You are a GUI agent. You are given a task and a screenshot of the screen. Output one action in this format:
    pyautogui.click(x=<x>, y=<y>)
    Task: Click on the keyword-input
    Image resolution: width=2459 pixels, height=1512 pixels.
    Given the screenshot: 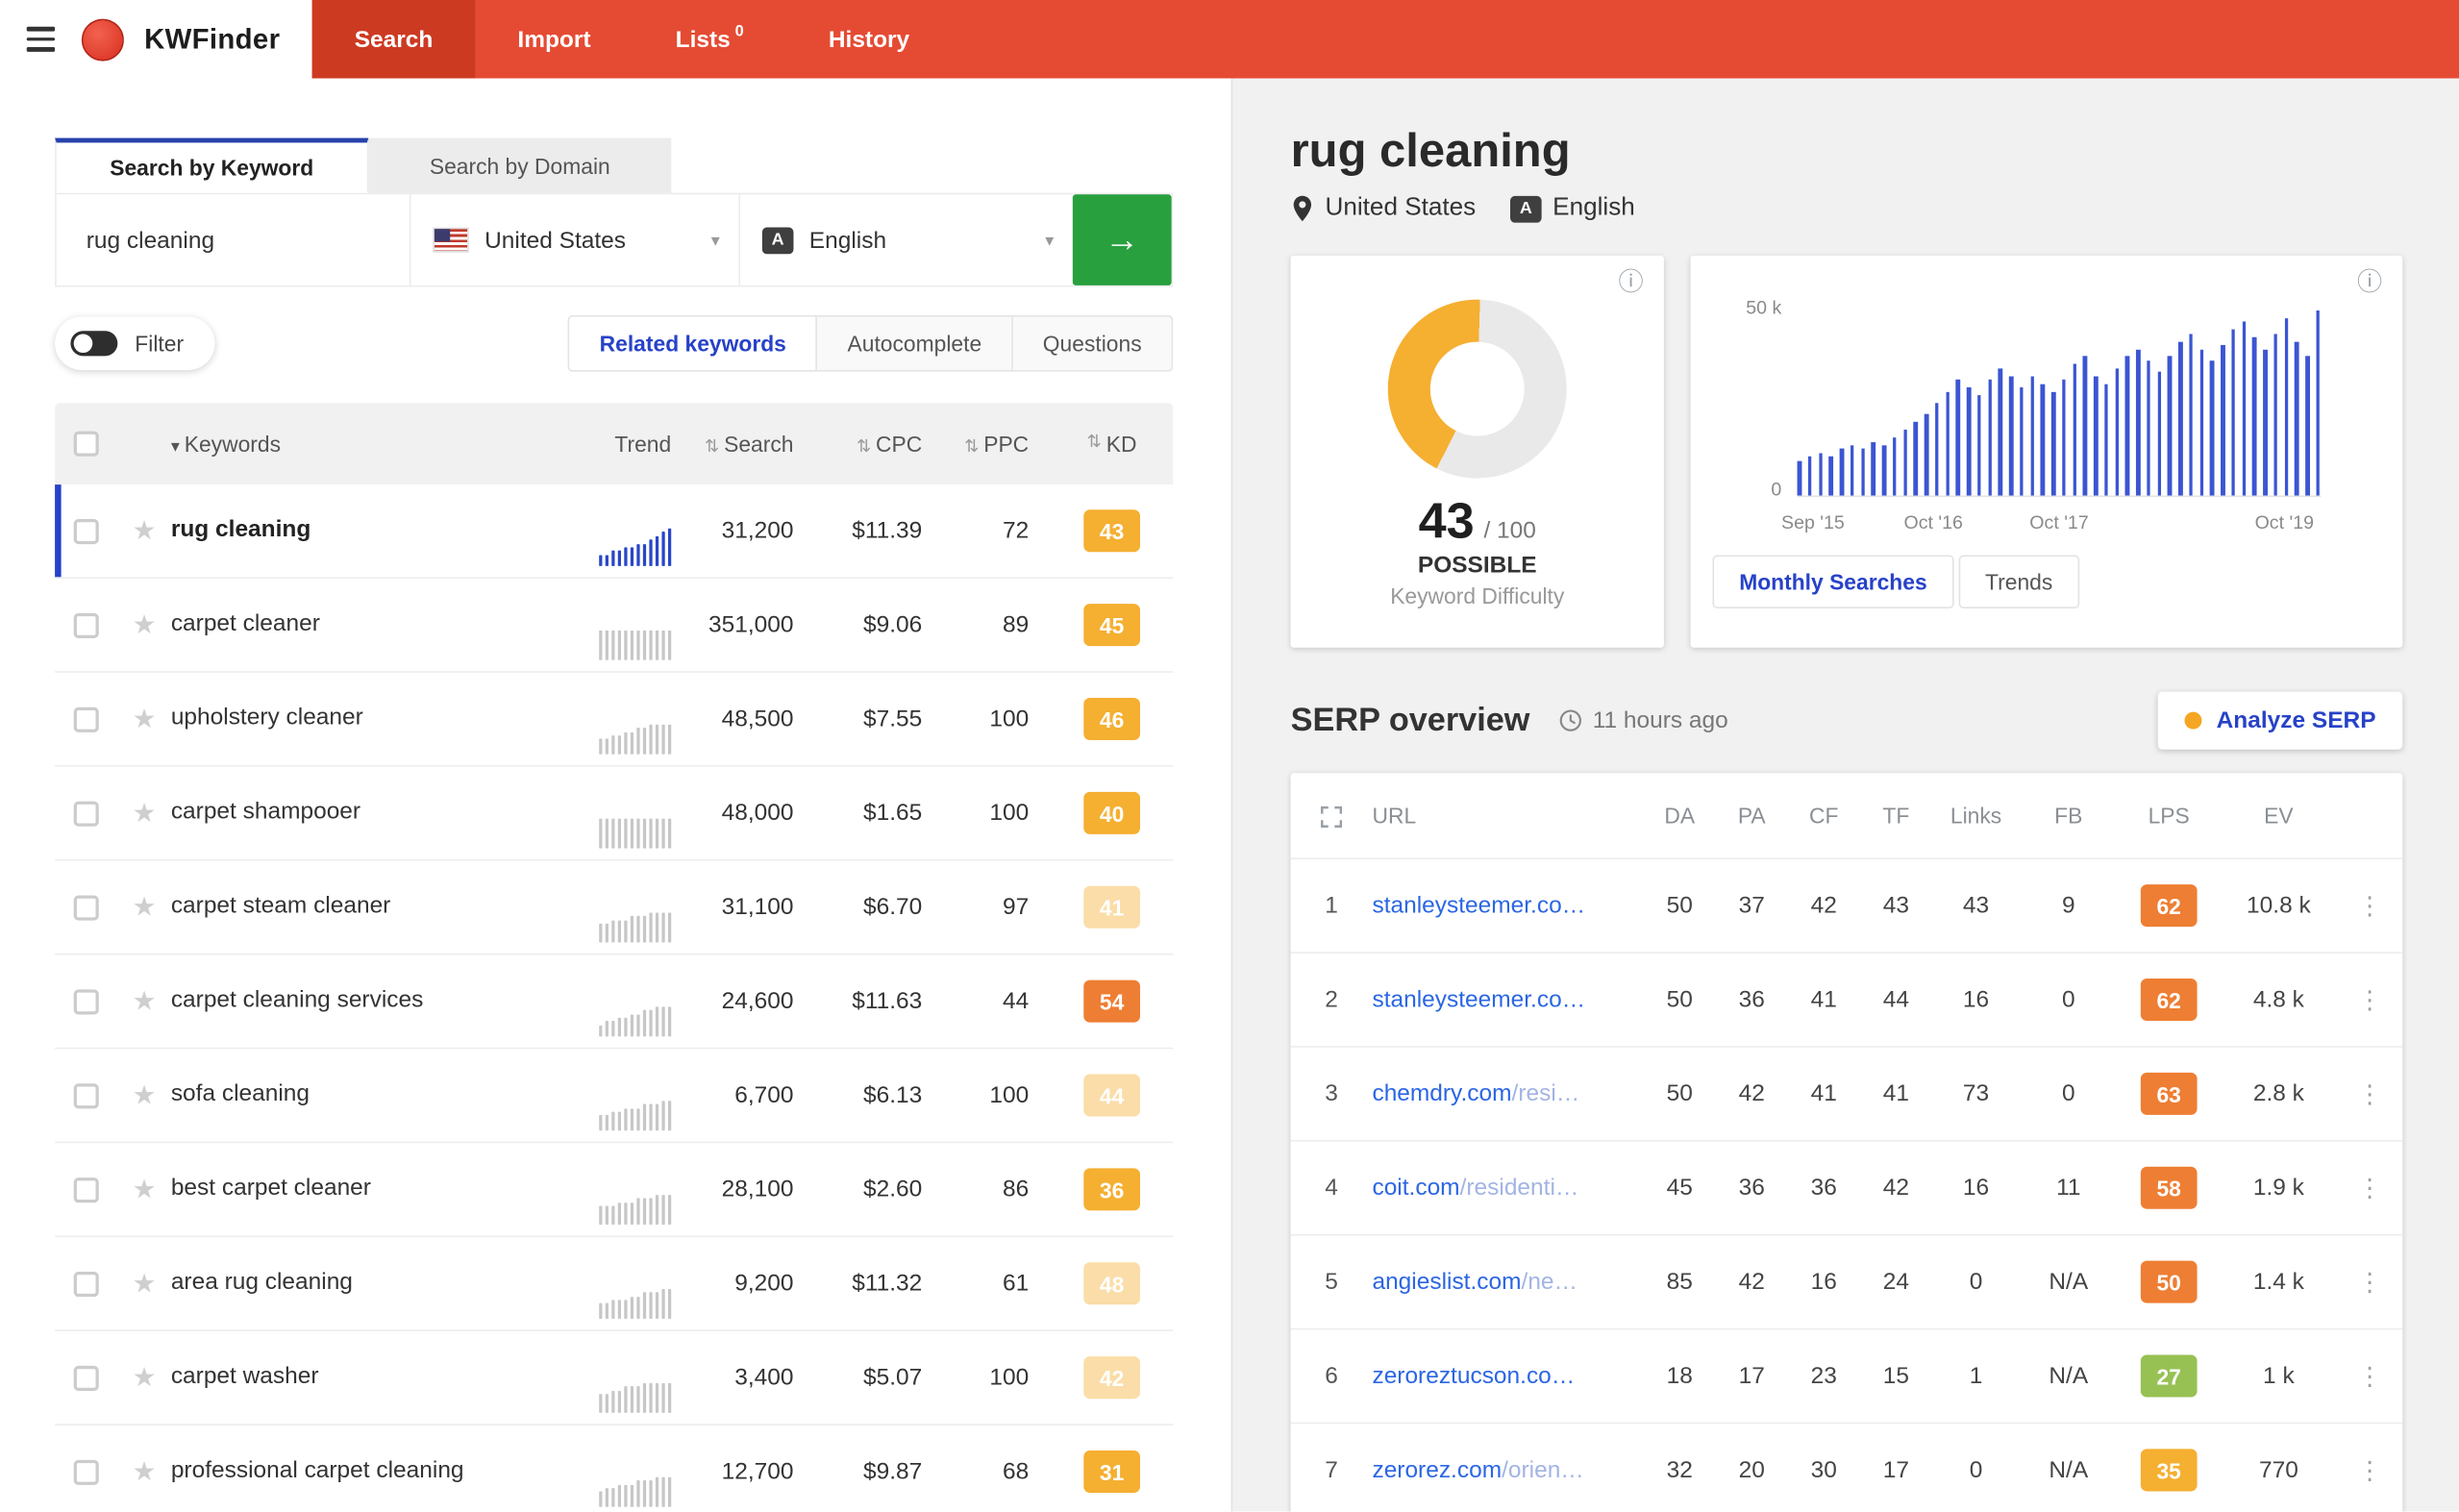 What is the action you would take?
    pyautogui.click(x=246, y=240)
    